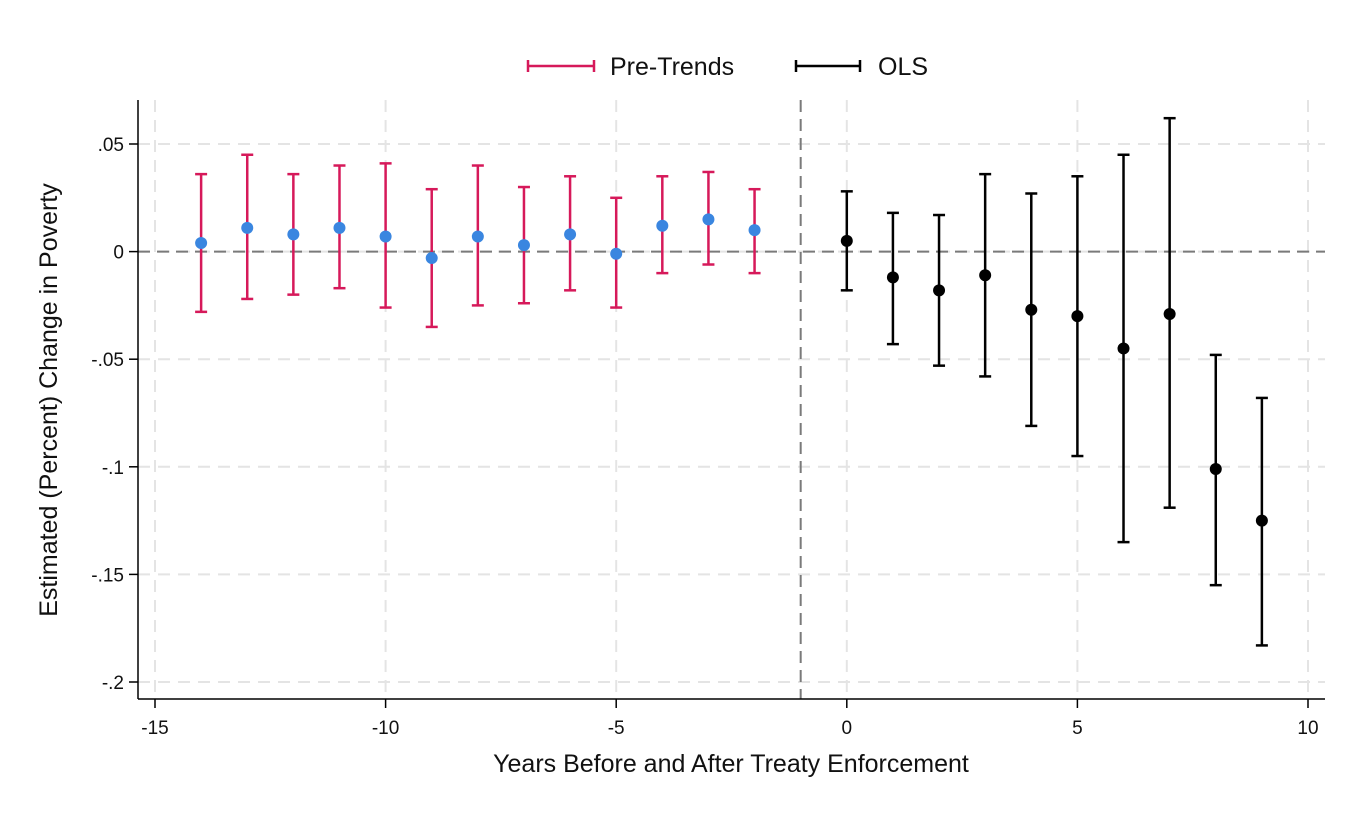 The height and width of the screenshot is (813, 1355). I want to click on y-tick-label: 0, so click(118, 253).